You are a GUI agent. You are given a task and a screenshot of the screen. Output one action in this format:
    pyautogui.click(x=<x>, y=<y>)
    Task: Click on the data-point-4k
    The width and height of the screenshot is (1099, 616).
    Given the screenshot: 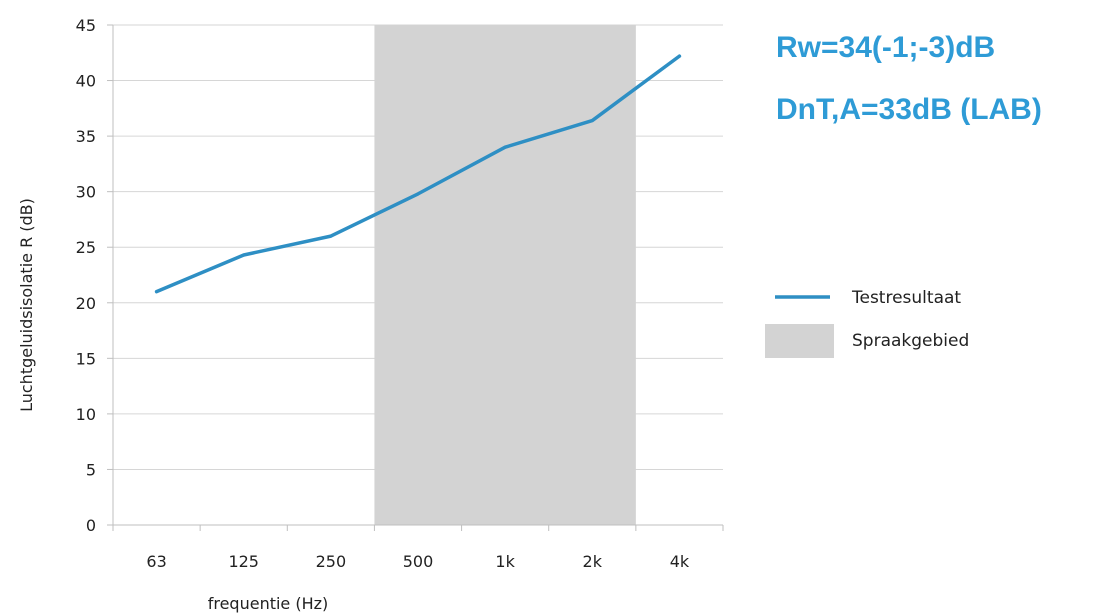 What is the action you would take?
    pyautogui.click(x=679, y=56)
    